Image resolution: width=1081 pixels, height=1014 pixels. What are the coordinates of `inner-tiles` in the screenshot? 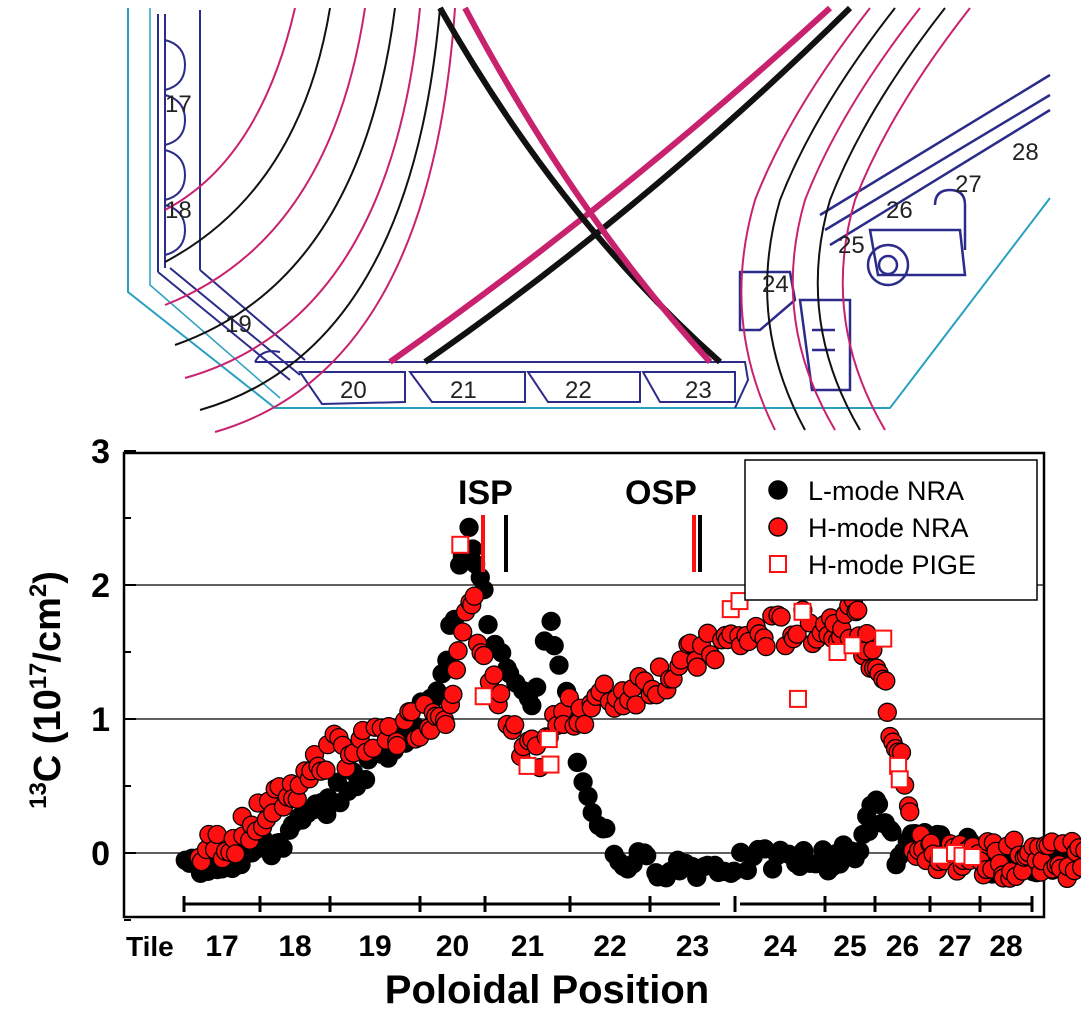 It's located at (231, 195).